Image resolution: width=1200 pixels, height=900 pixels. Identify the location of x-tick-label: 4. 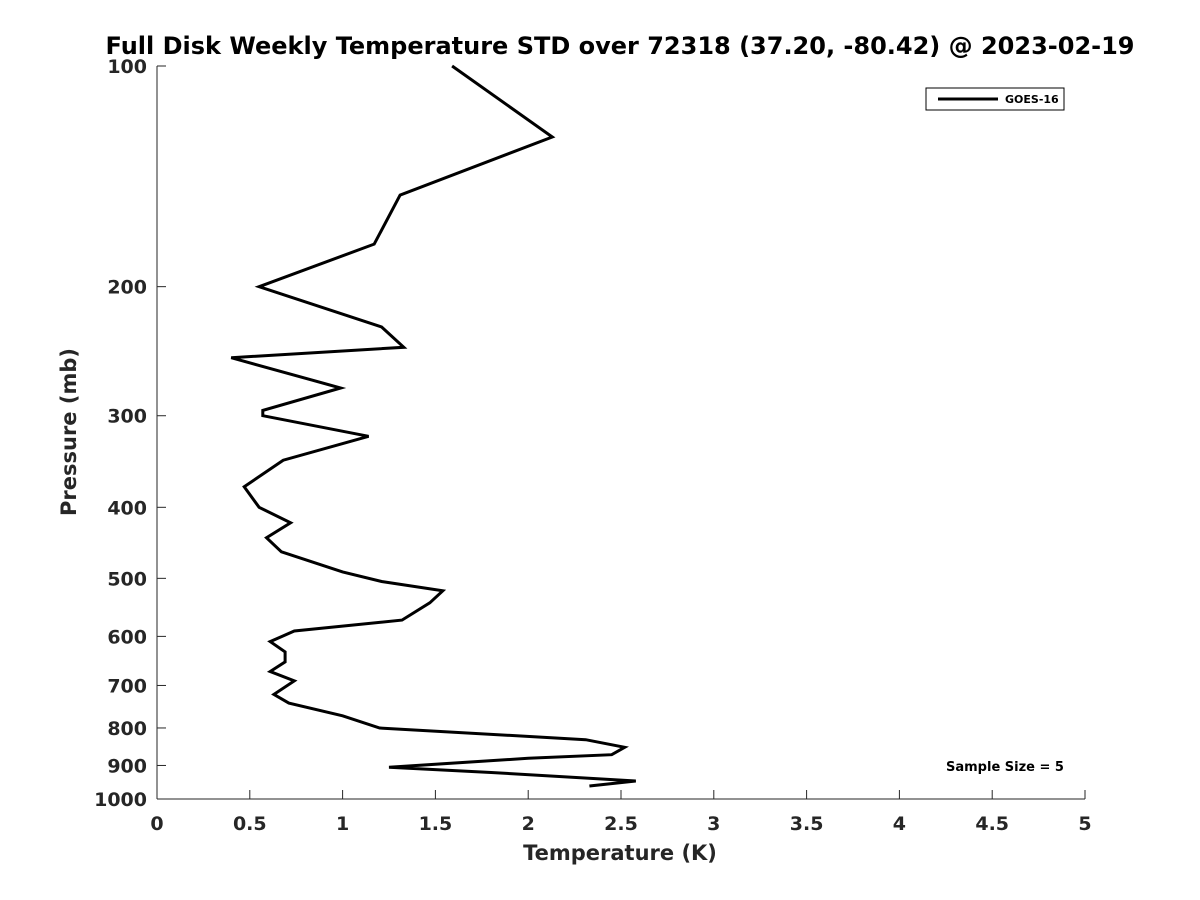
(899, 824).